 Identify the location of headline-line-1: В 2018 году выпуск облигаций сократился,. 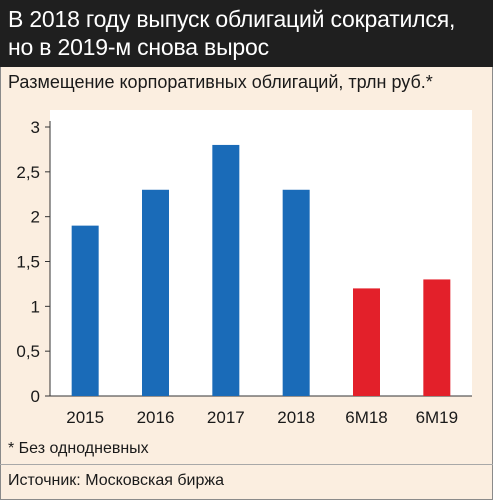
(232, 19).